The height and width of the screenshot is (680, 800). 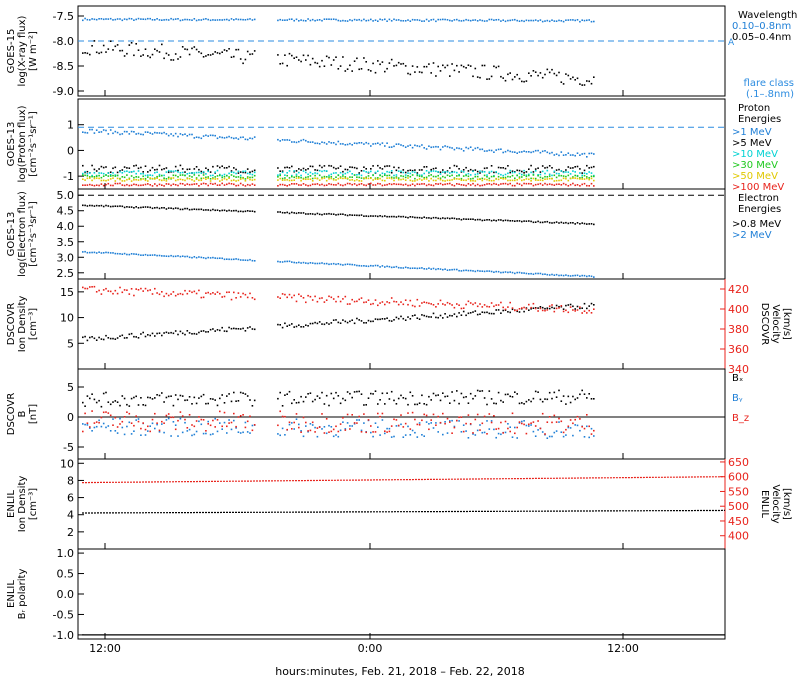 I want to click on point-xray-0.10–0.8nm, so click(x=417, y=20).